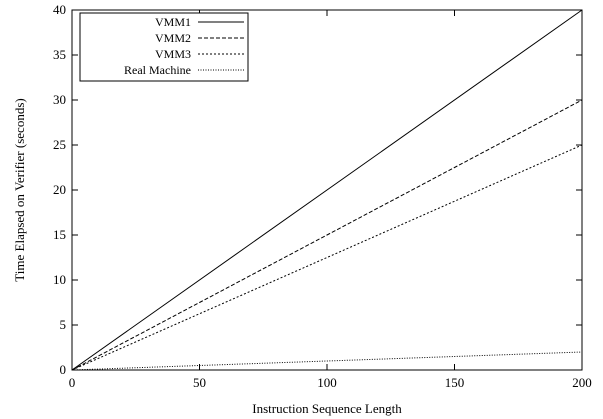 This screenshot has width=603, height=419. Describe the element at coordinates (59, 234) in the screenshot. I see `y-tick-label: 15` at that location.